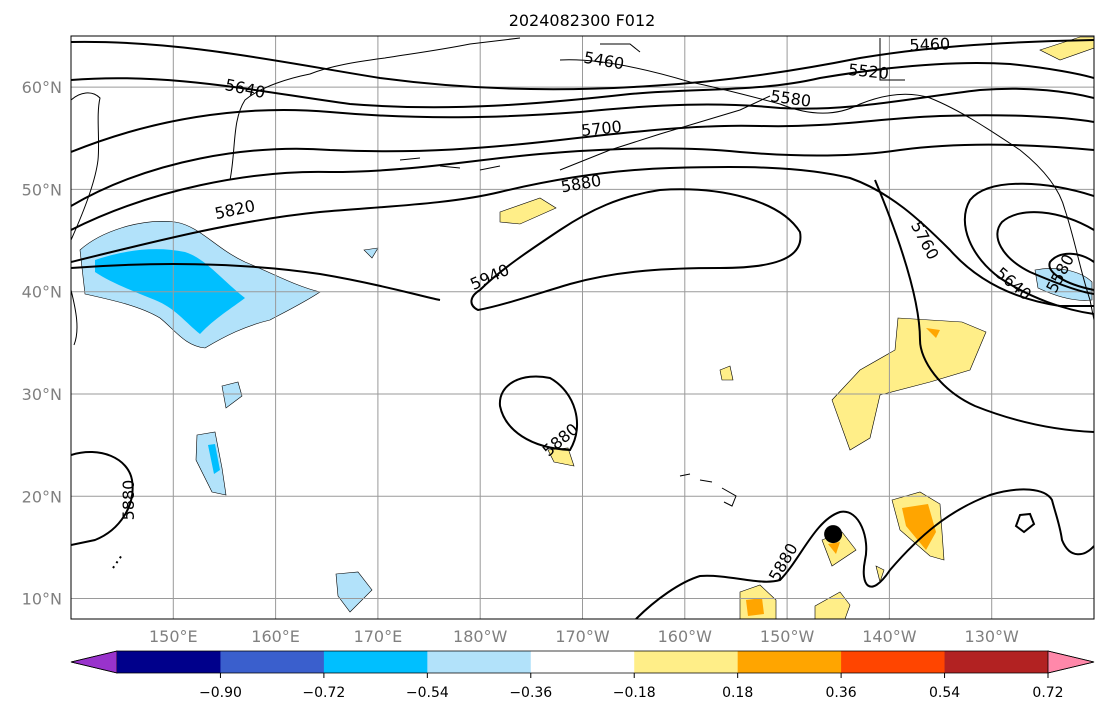 The width and height of the screenshot is (1105, 712). Describe the element at coordinates (868, 71) in the screenshot. I see `contour-label: 5520` at that location.